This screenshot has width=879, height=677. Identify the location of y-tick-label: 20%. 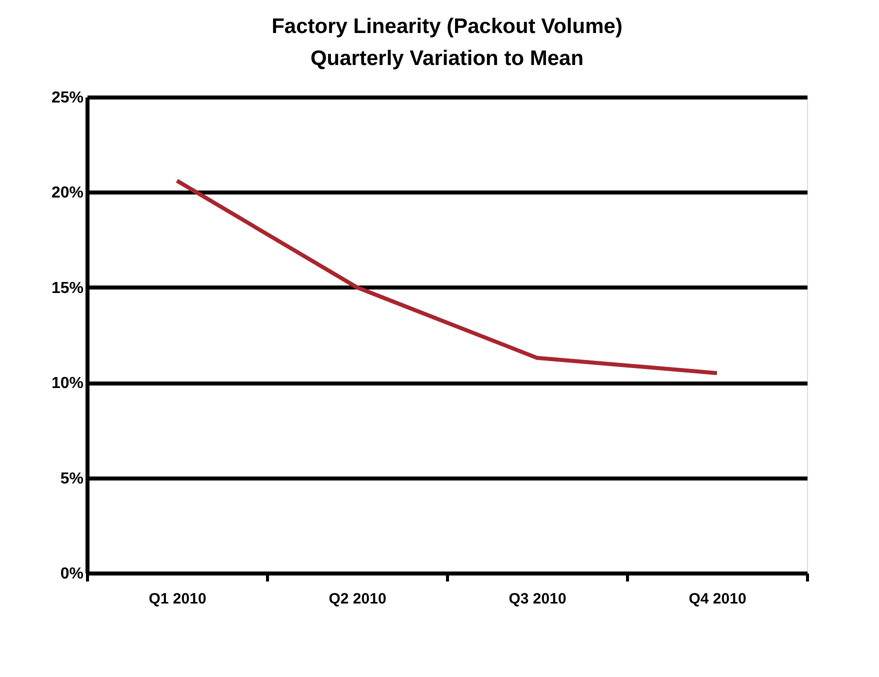
(67, 193).